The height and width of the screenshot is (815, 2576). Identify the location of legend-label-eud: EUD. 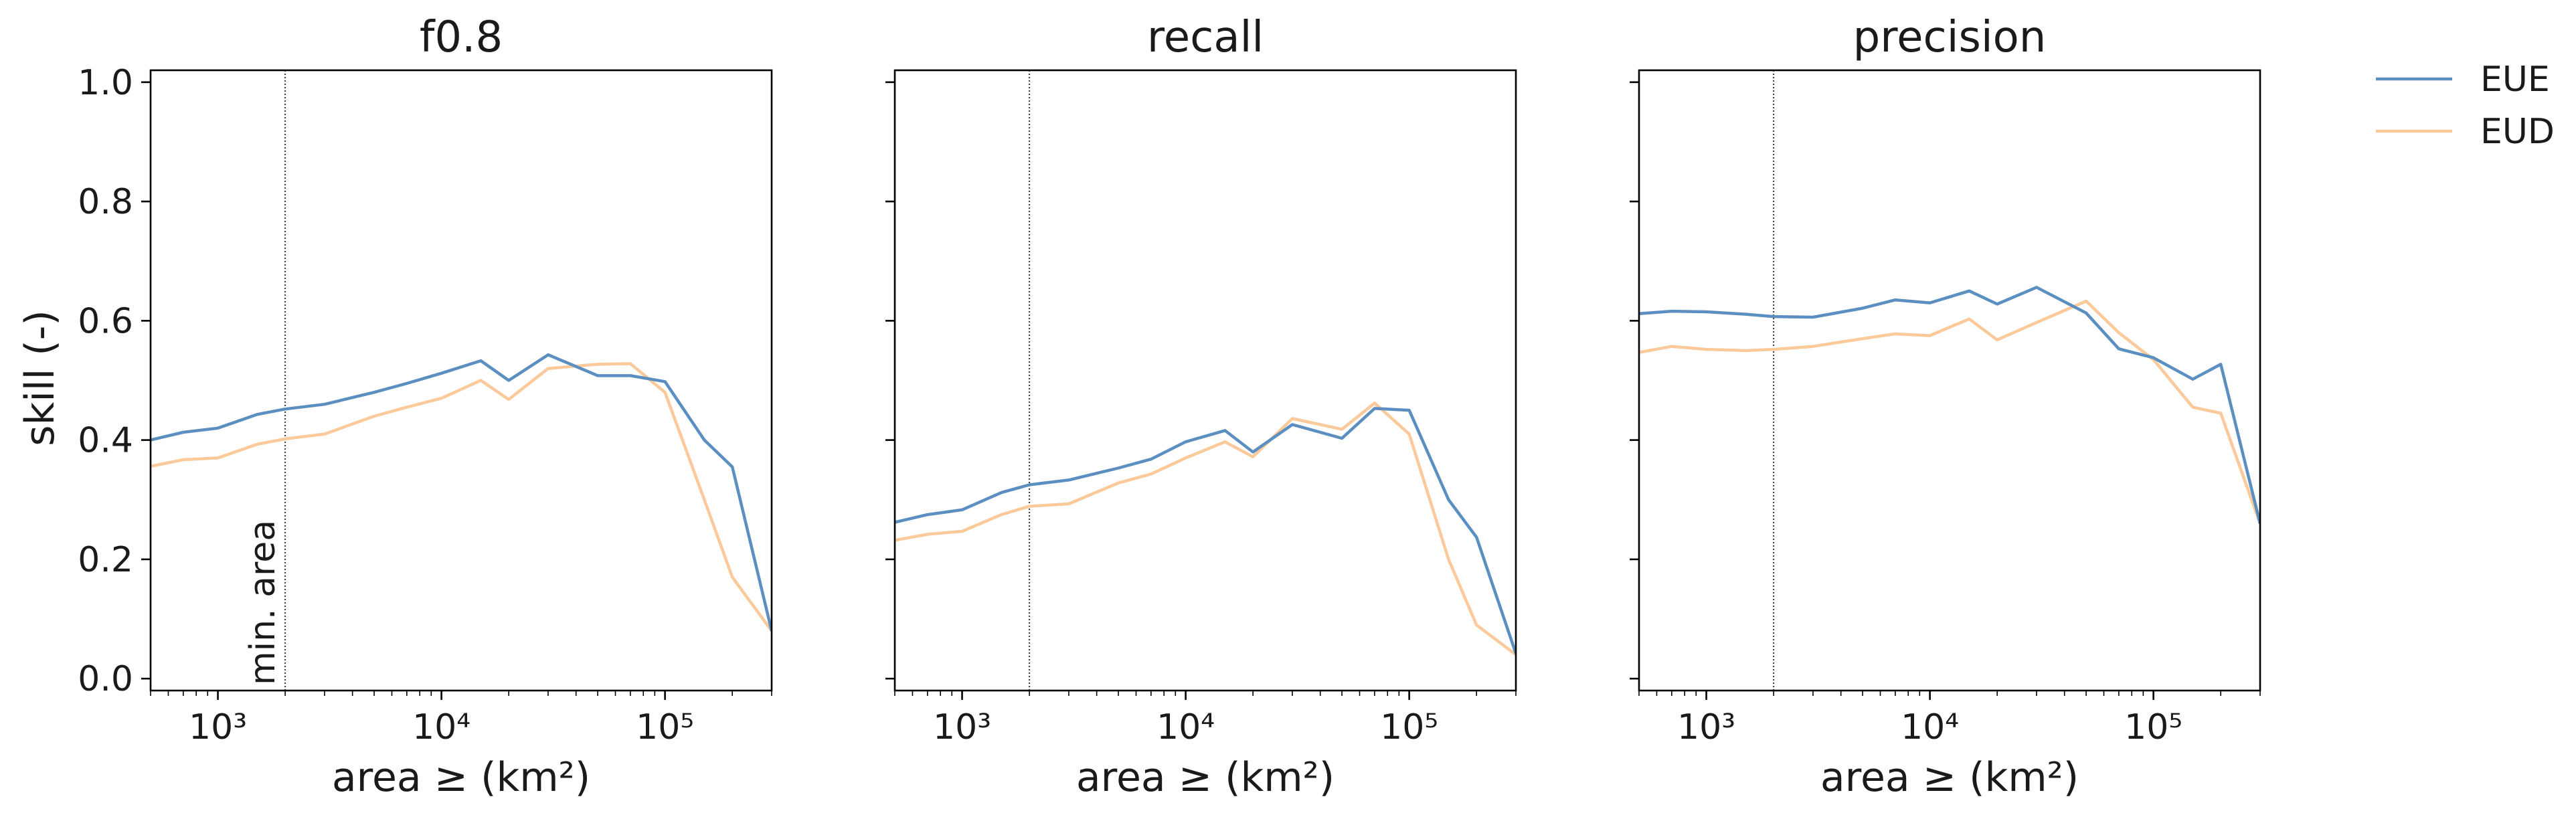
(2517, 132).